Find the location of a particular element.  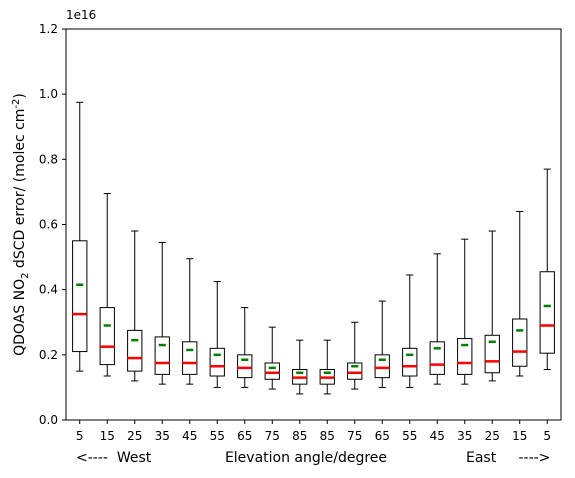

y-tick-label: 0.0 is located at coordinates (48, 420).